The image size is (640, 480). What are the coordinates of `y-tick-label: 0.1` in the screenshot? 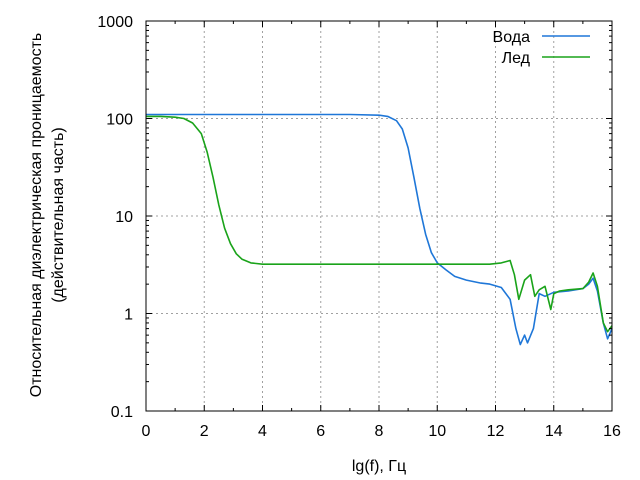 It's located at (122, 412).